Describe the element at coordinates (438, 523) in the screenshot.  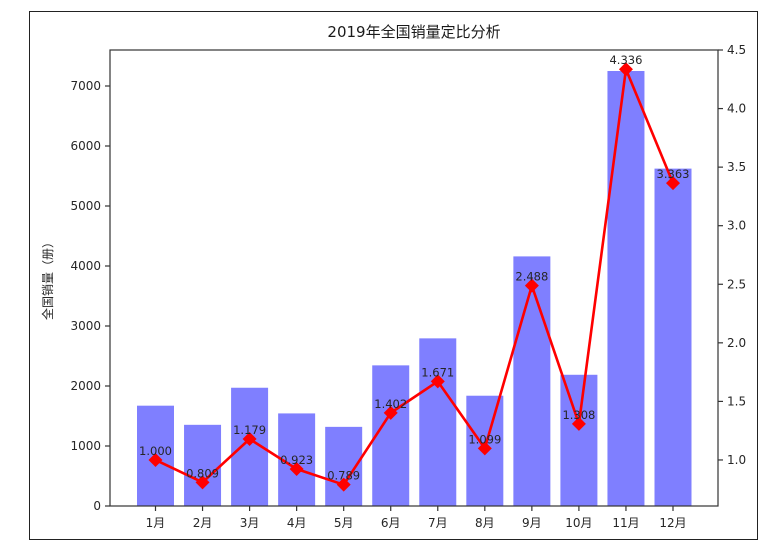
I see `x-tick-label: 7月` at that location.